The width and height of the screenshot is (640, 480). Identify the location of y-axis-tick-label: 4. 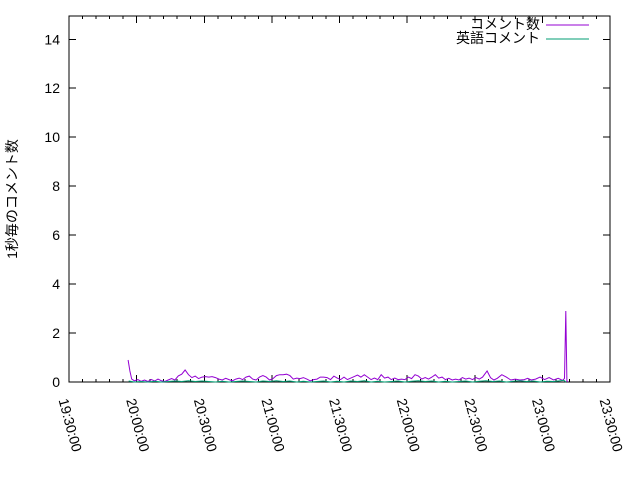
(56, 284).